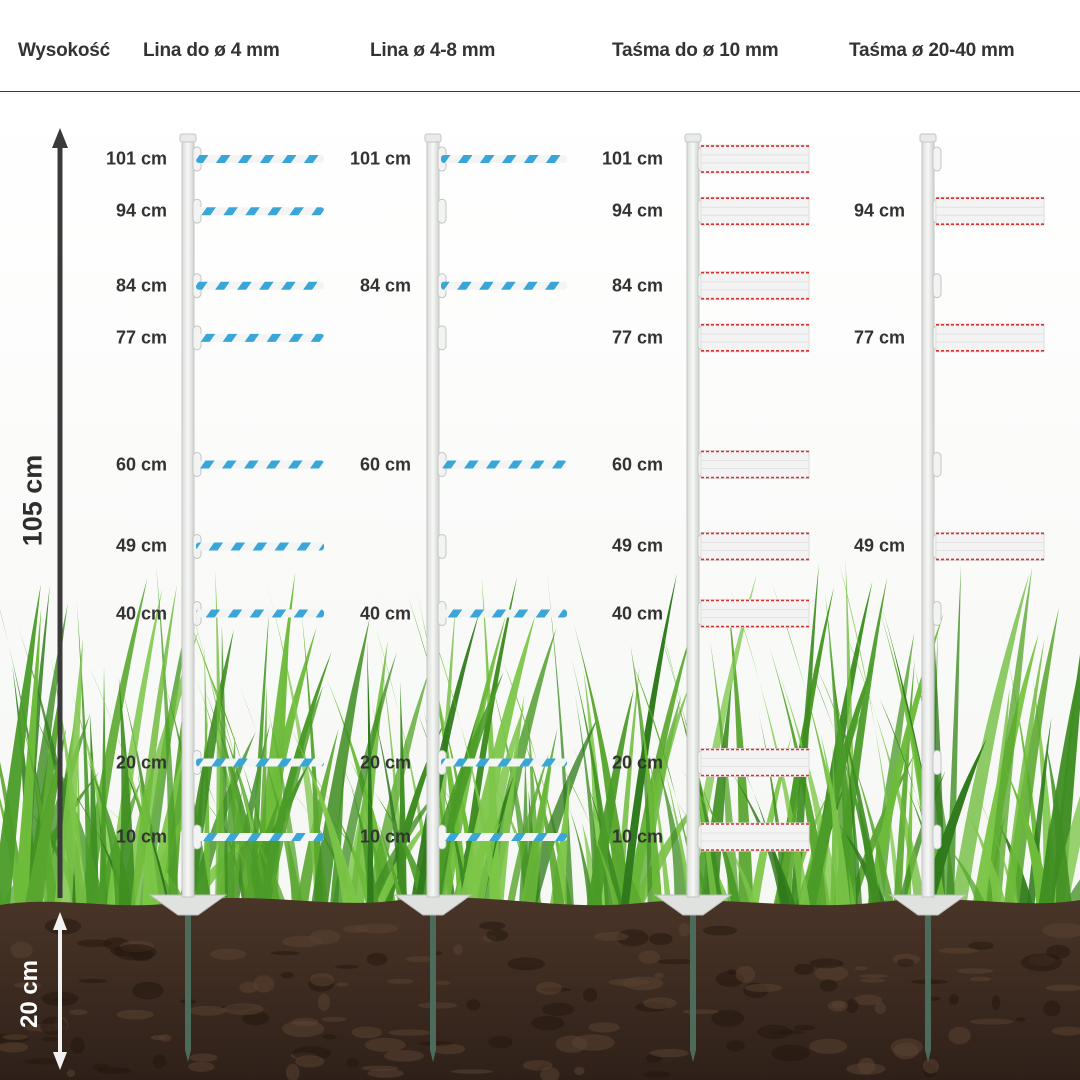 This screenshot has height=1080, width=1080. Describe the element at coordinates (928, 138) in the screenshot. I see `post-cap` at that location.